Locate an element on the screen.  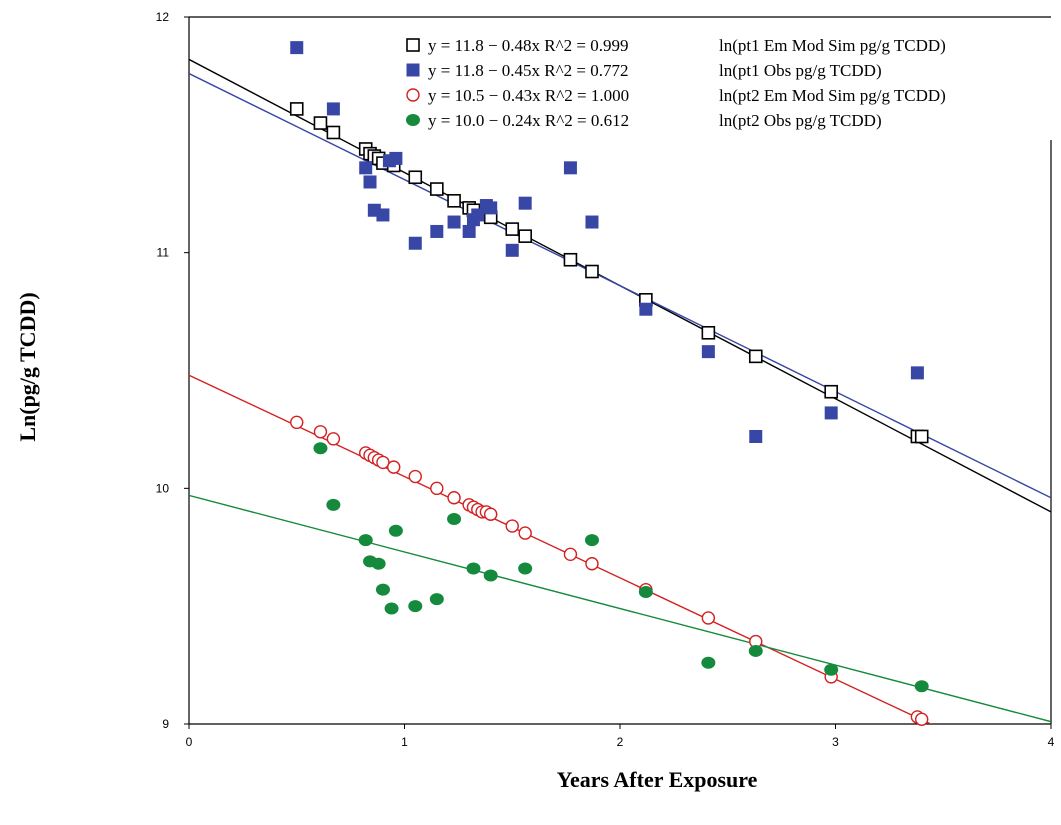
legend-equation: y = 10.0 − 0.24x R^2 = 0.612 is located at coordinates (528, 120).